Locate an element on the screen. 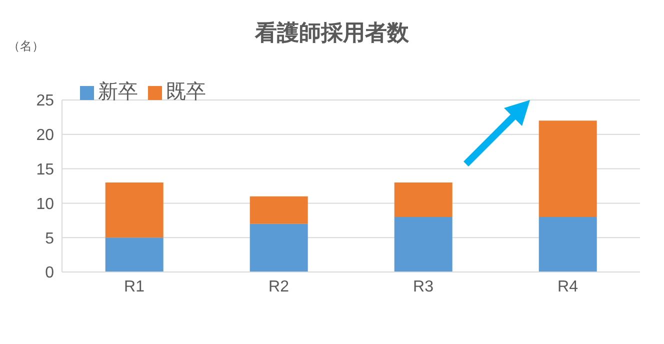 This screenshot has height=344, width=664. x-tick-label: R1 is located at coordinates (134, 287).